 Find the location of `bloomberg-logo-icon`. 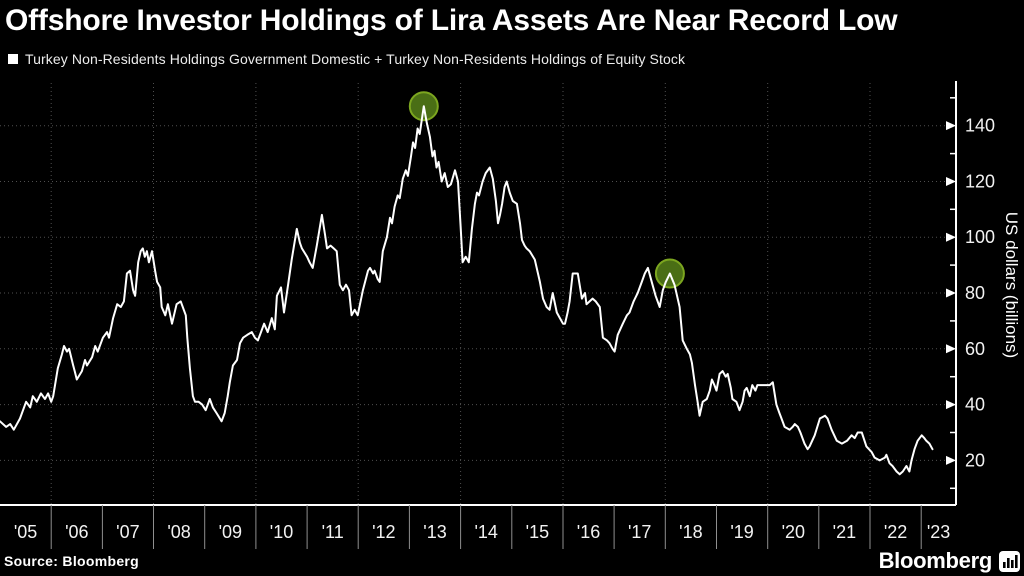

bloomberg-logo-icon is located at coordinates (1009, 561).